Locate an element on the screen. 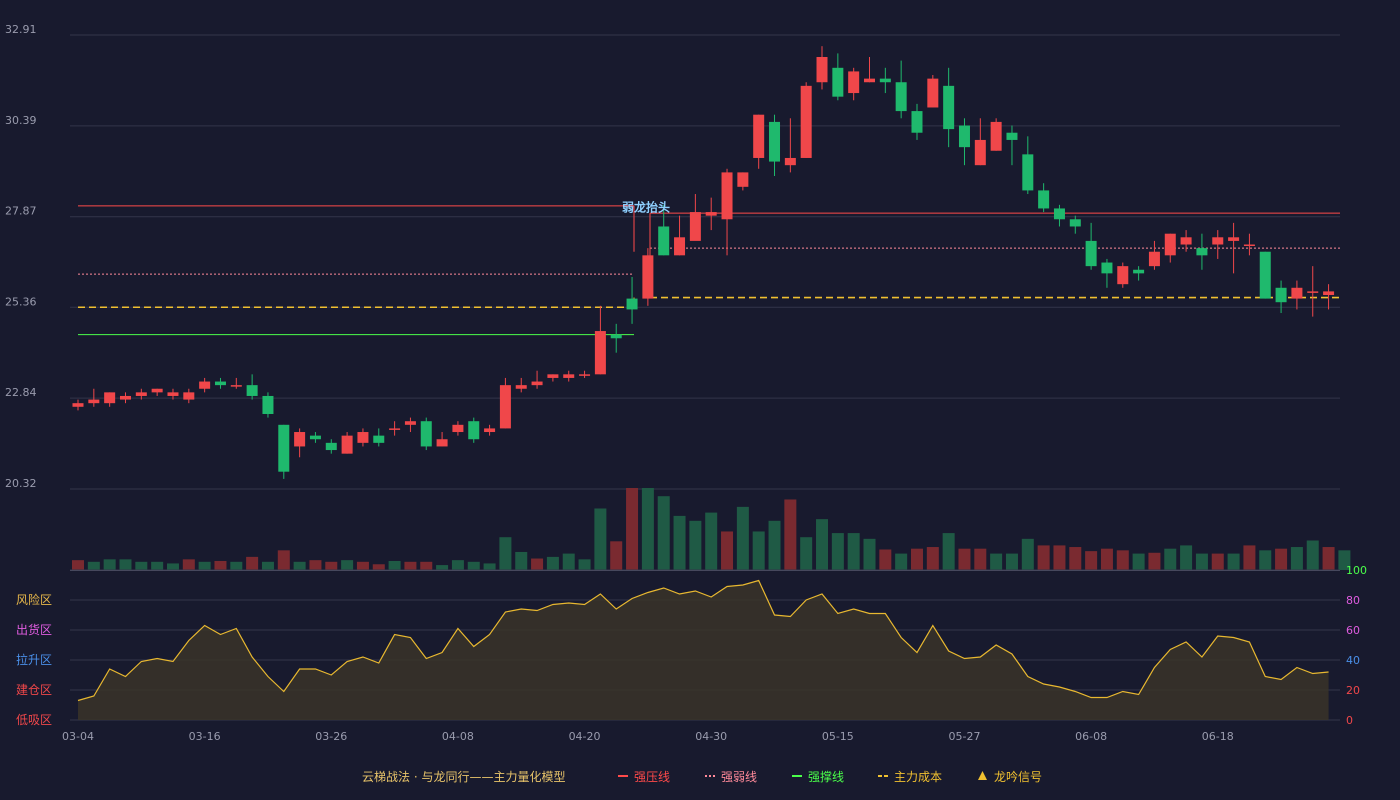 The height and width of the screenshot is (800, 1400). price-tick-label: 32.91 is located at coordinates (21, 29).